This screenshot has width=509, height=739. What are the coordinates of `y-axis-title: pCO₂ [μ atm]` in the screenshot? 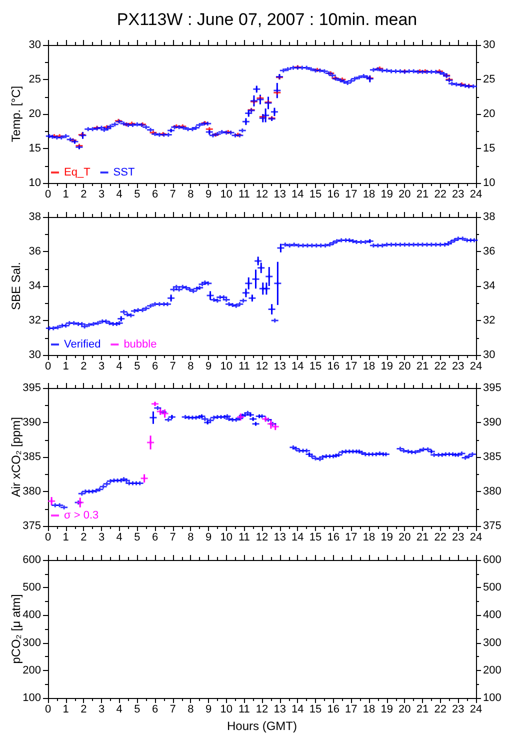 It's located at (16, 629).